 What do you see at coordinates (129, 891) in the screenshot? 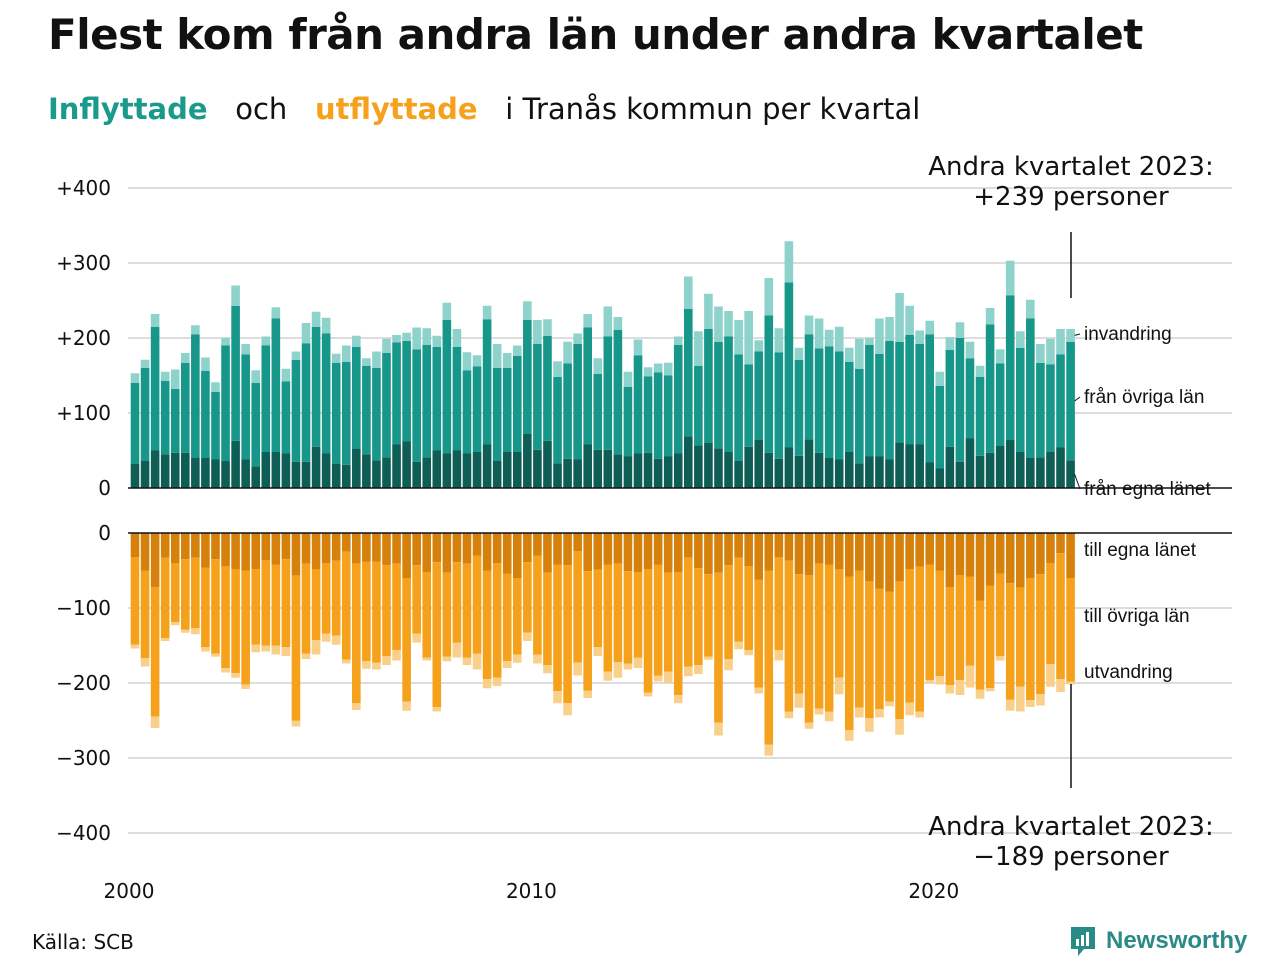
I see `x-tick-label: 2000` at bounding box center [129, 891].